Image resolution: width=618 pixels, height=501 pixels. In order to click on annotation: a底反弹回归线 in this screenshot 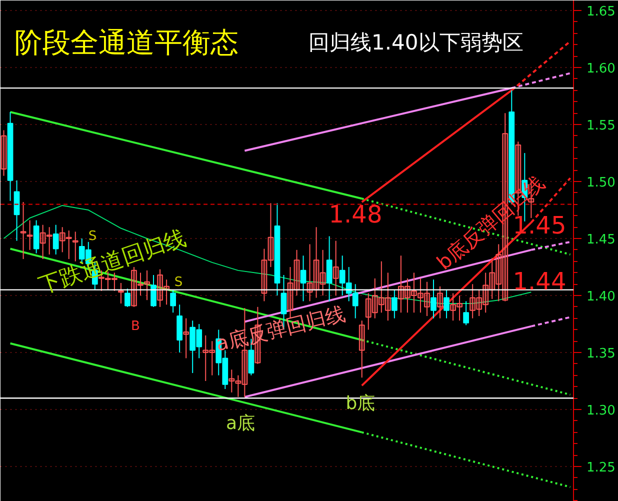, I will do `click(280, 328)`.